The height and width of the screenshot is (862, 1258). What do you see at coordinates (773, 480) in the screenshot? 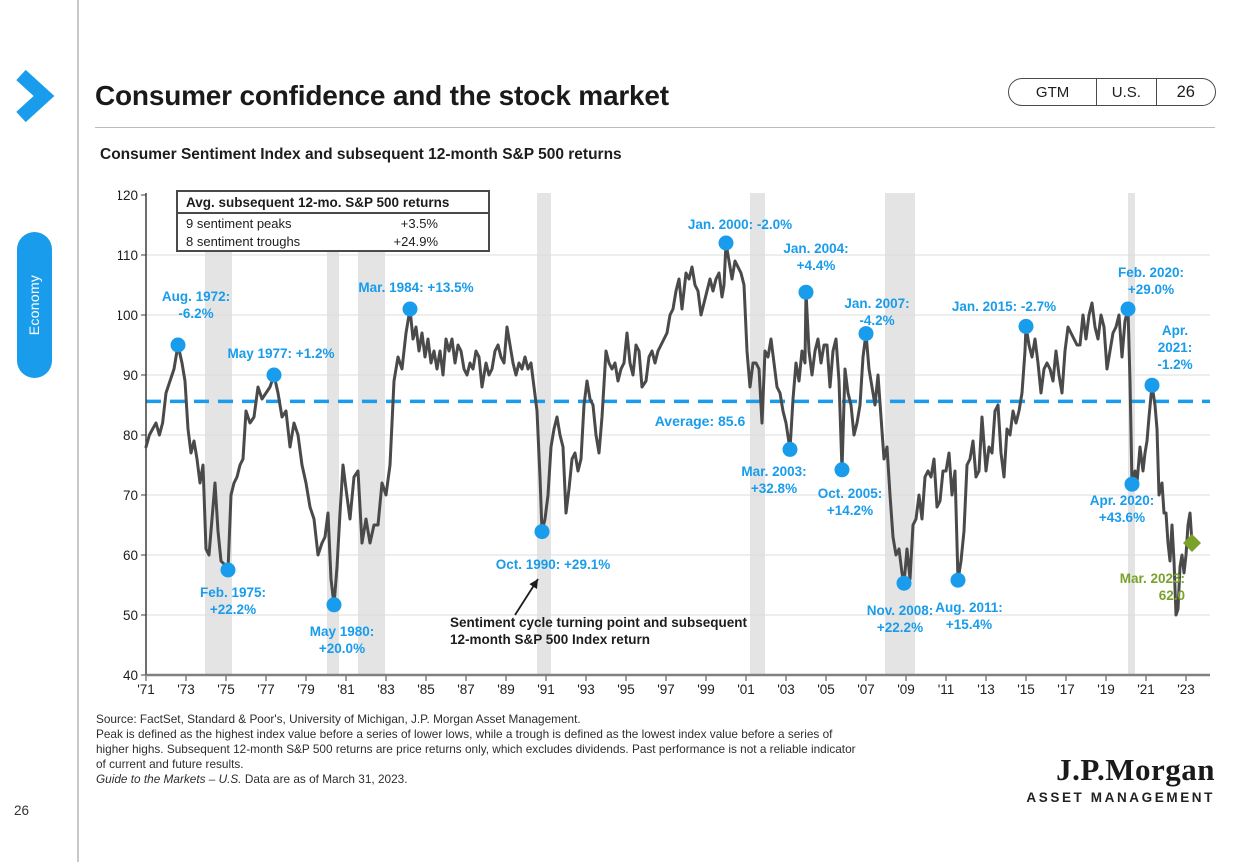
I see `chart-annotation: Mar. 2003: +32.8%` at bounding box center [773, 480].